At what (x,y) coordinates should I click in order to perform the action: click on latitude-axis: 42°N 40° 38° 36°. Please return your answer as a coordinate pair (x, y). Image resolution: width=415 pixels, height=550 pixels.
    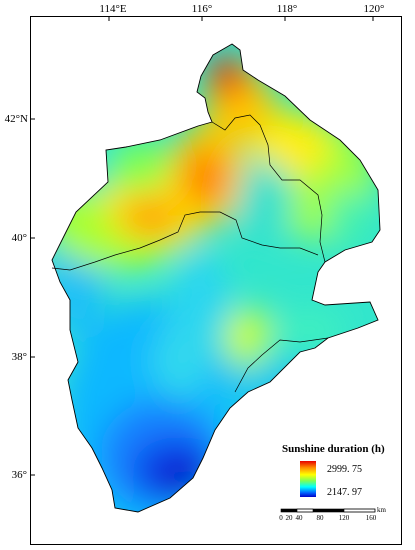
    Looking at the image, I should click on (20, 297).